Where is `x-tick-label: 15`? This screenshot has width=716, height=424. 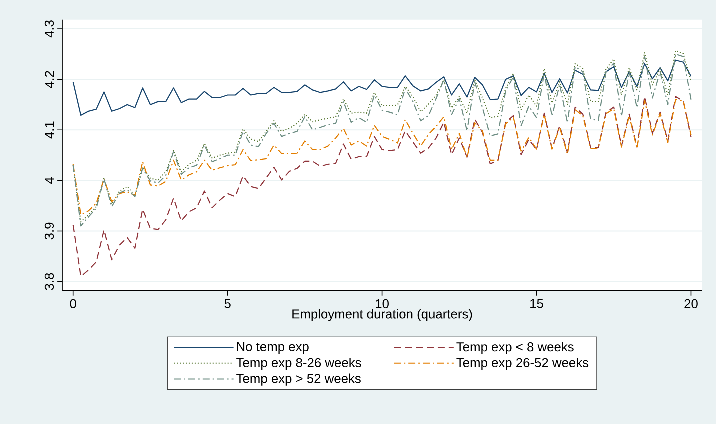 x-tick-label: 15 is located at coordinates (537, 303).